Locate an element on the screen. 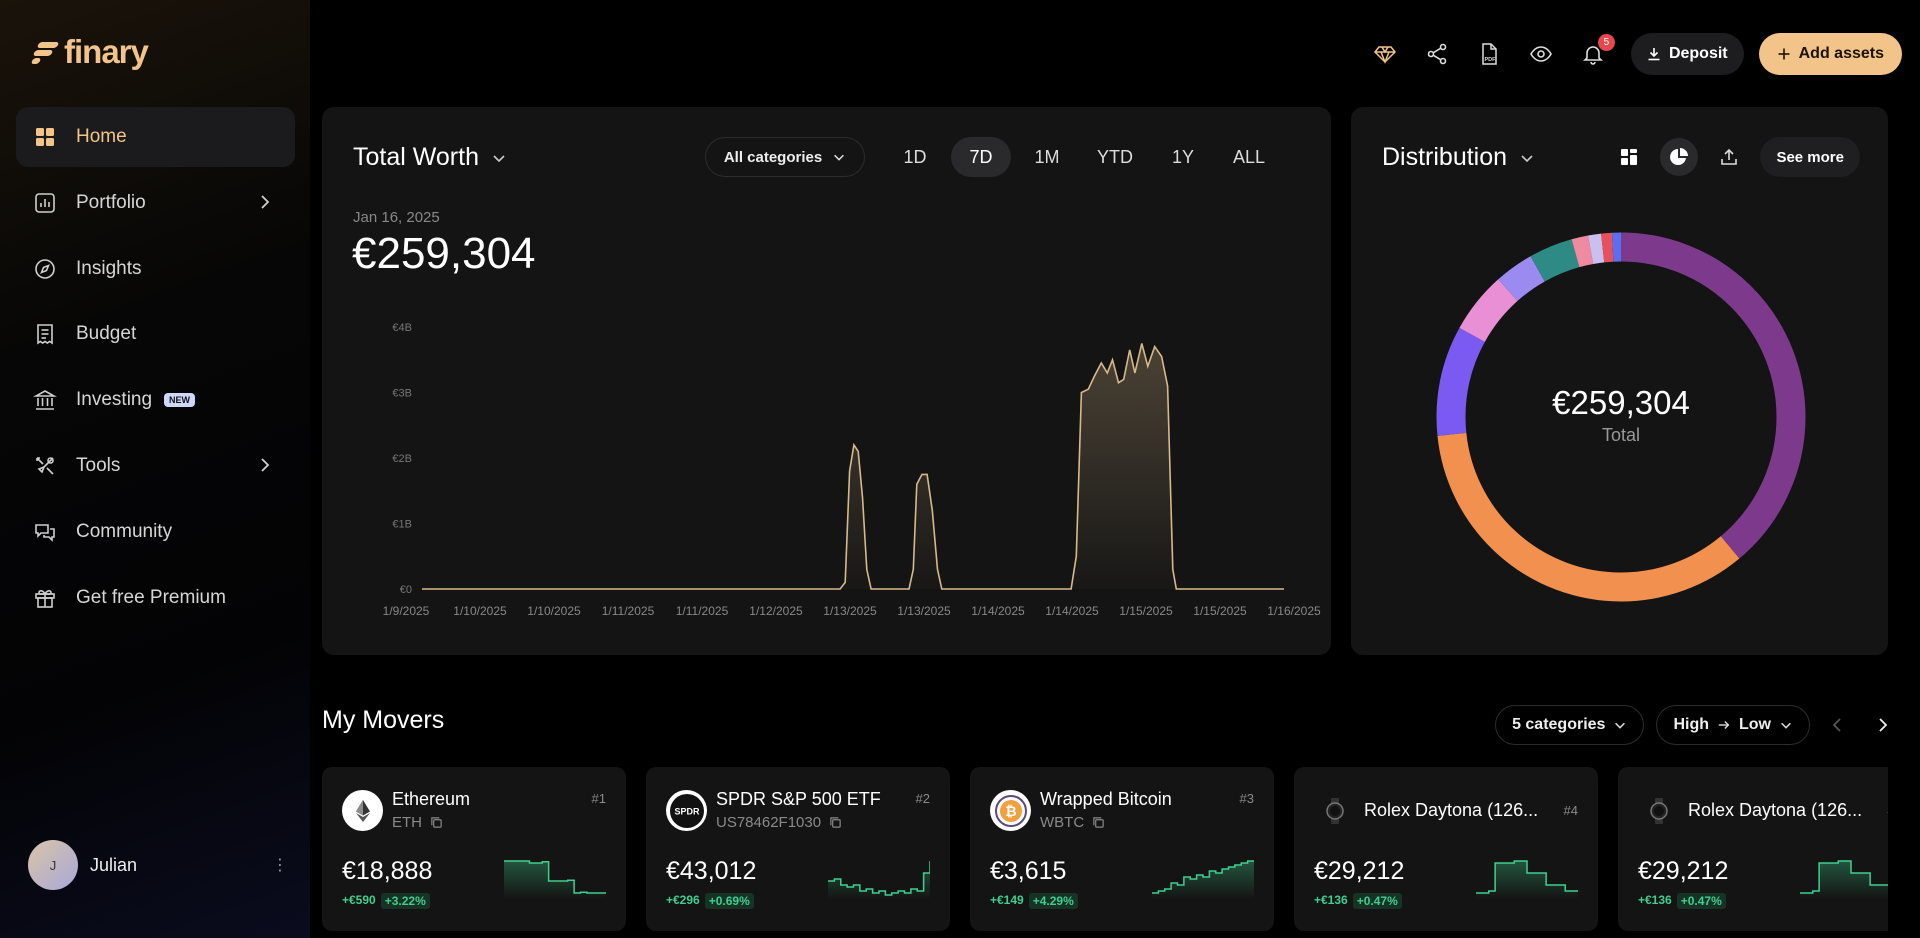 The width and height of the screenshot is (1920, 938). distribution-donut-chart is located at coordinates (1621, 417).